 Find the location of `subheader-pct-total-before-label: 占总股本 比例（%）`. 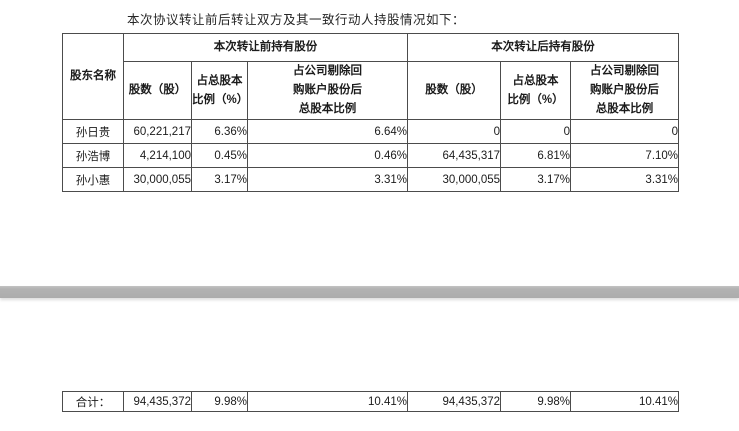

subheader-pct-total-before-label: 占总股本 比例（%） is located at coordinates (220, 90).